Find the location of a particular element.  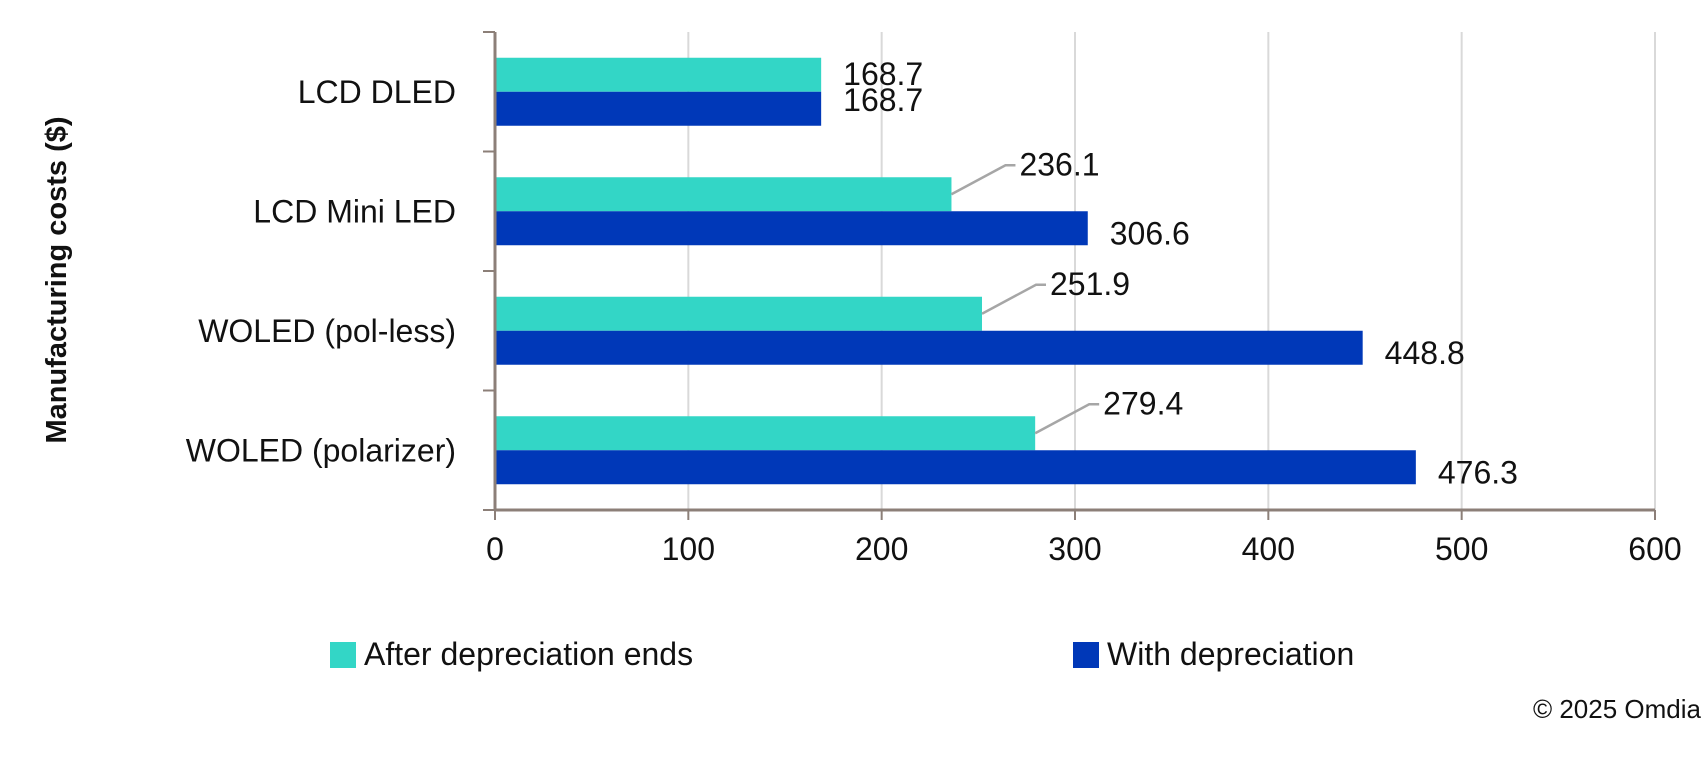

data-label-after-depreciation: 251.9 is located at coordinates (1090, 284).